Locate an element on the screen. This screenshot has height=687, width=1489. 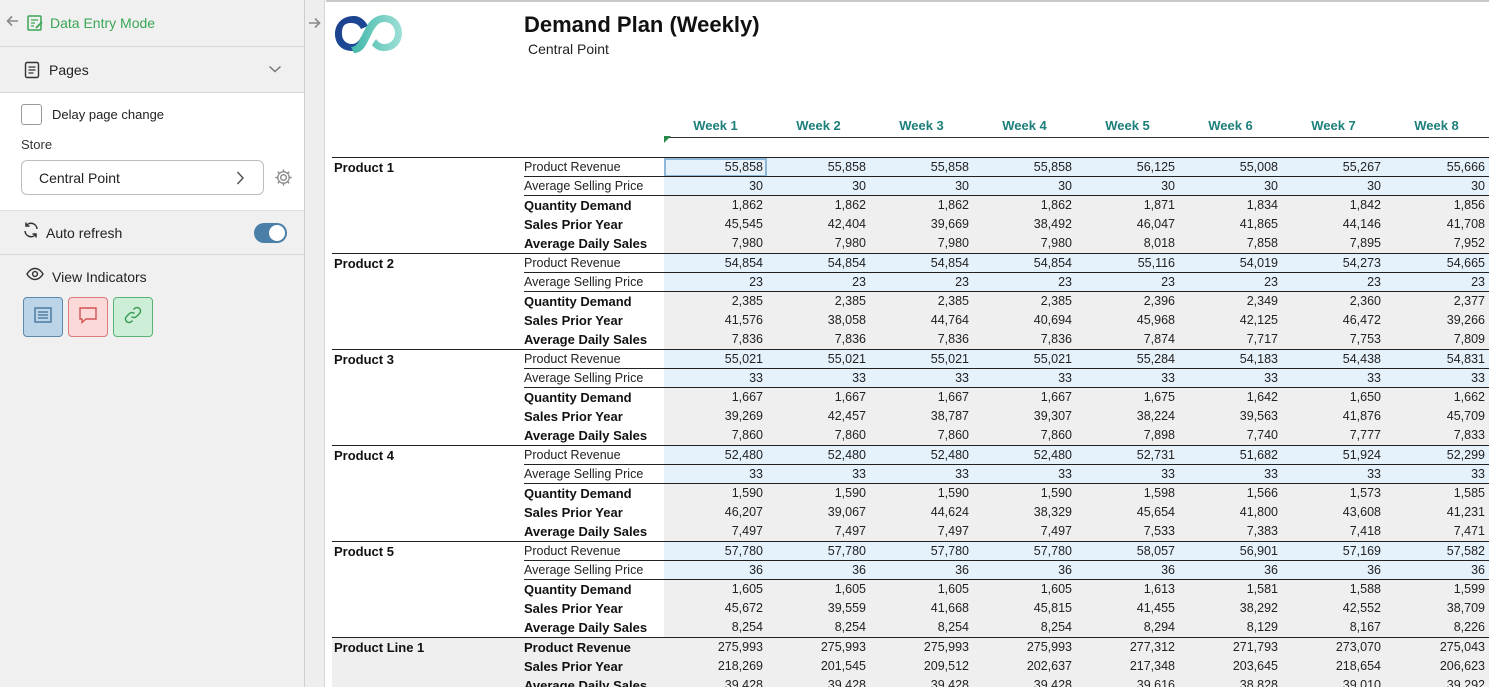
editable-cell: 51,682 is located at coordinates (1230, 455).